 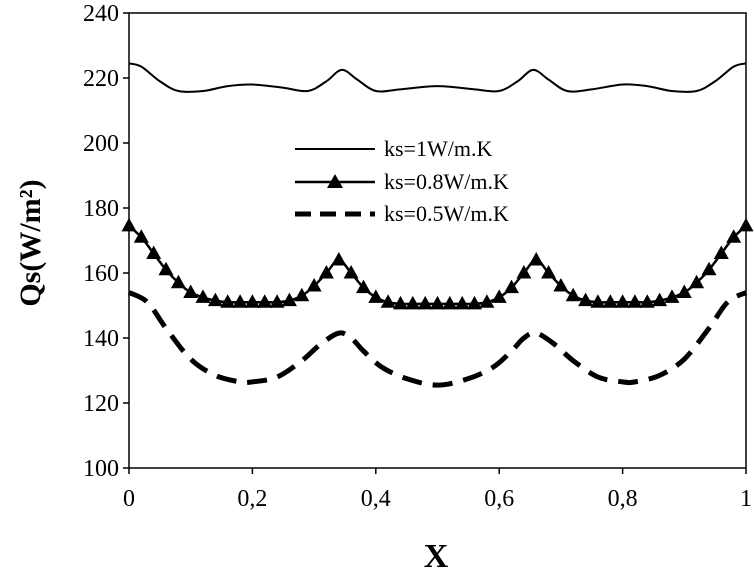 What do you see at coordinates (446, 213) in the screenshot?
I see `legend-label-ks-0-5: ks=0.5W/m.K` at bounding box center [446, 213].